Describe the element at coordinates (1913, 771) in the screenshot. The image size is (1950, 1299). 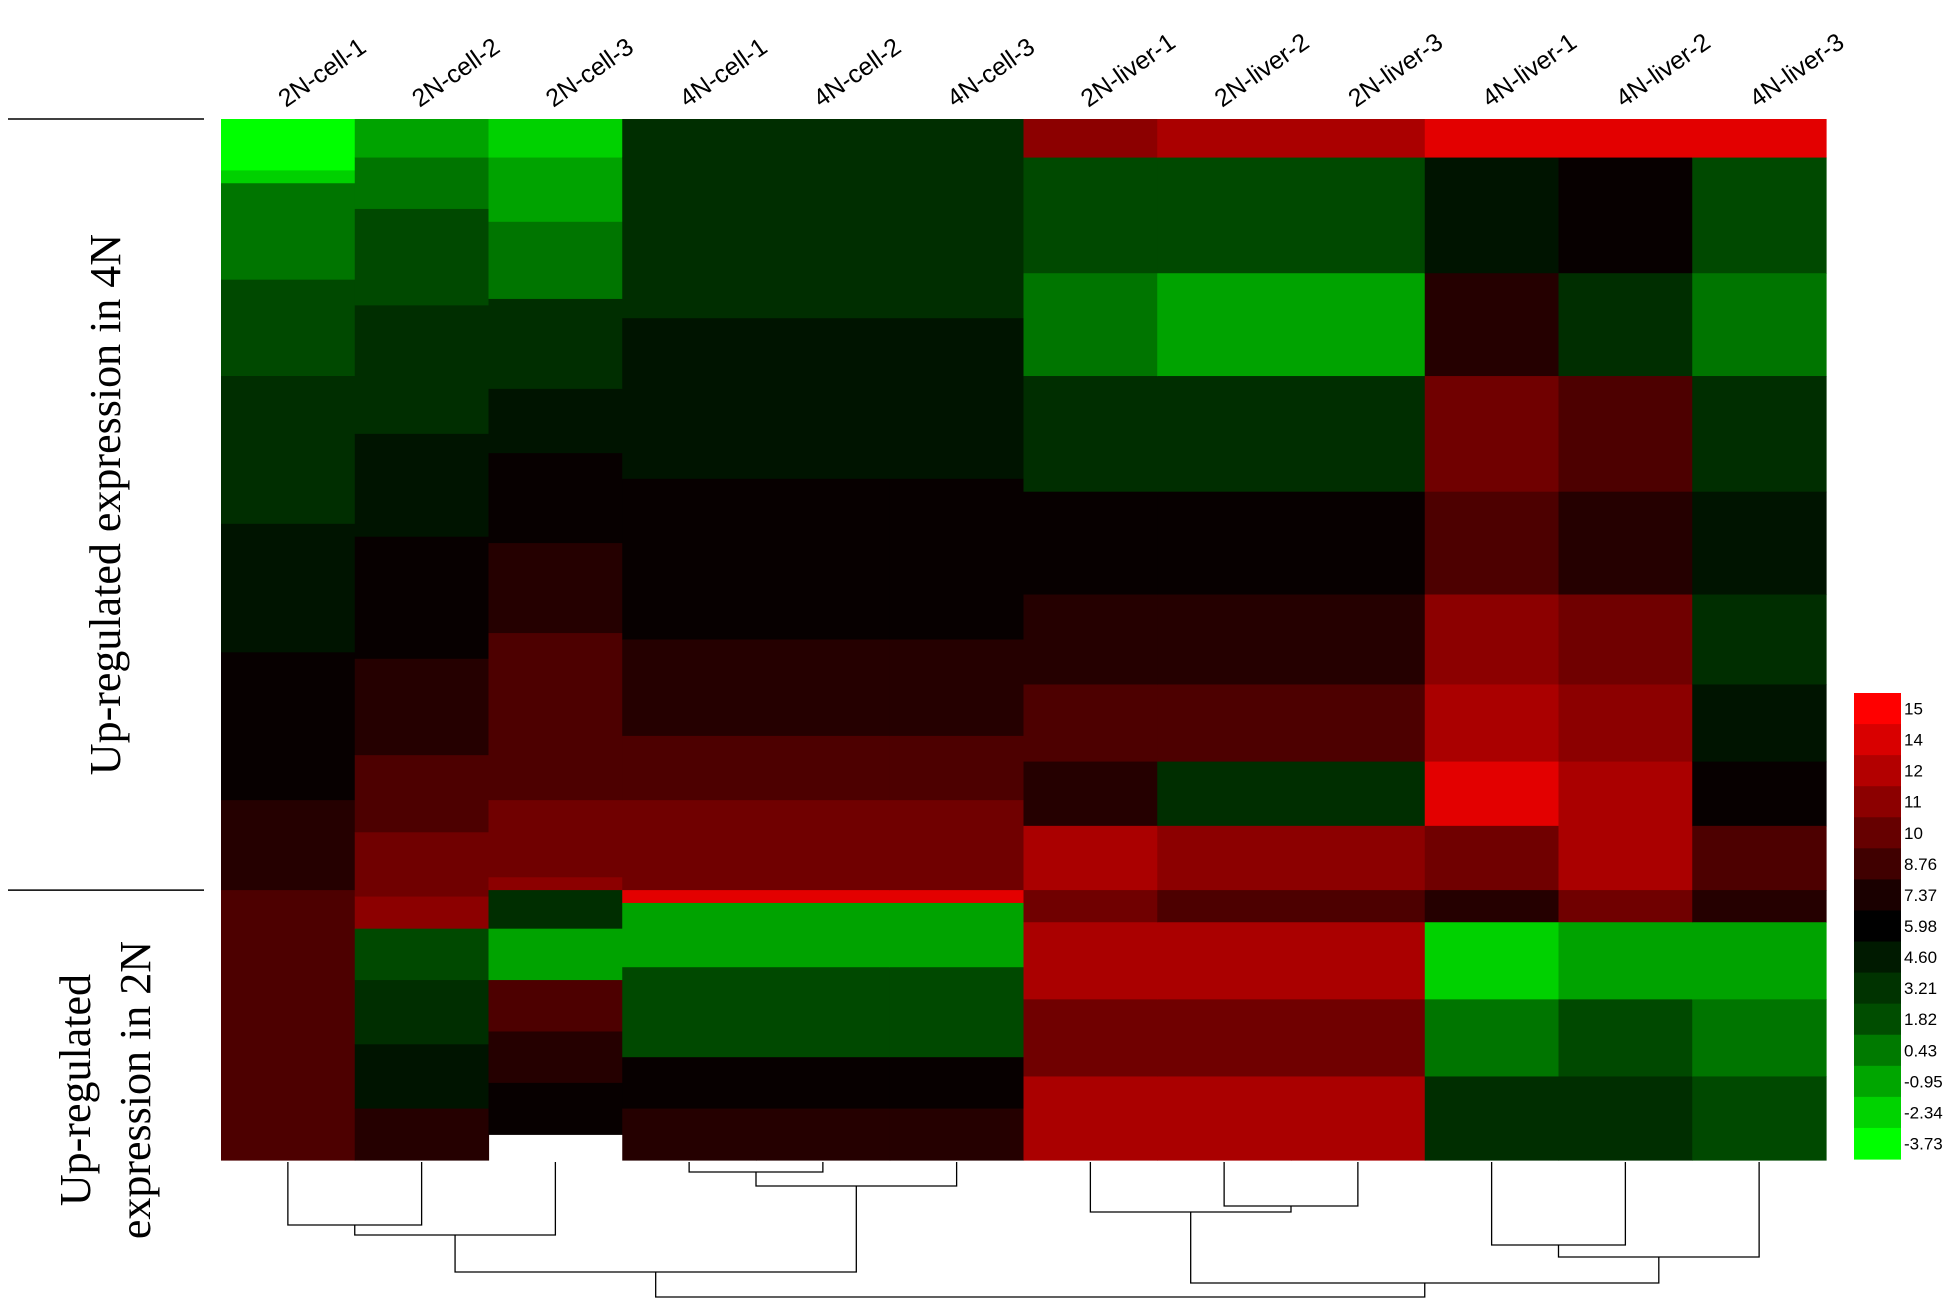
I see `legend-tick-label: 12` at that location.